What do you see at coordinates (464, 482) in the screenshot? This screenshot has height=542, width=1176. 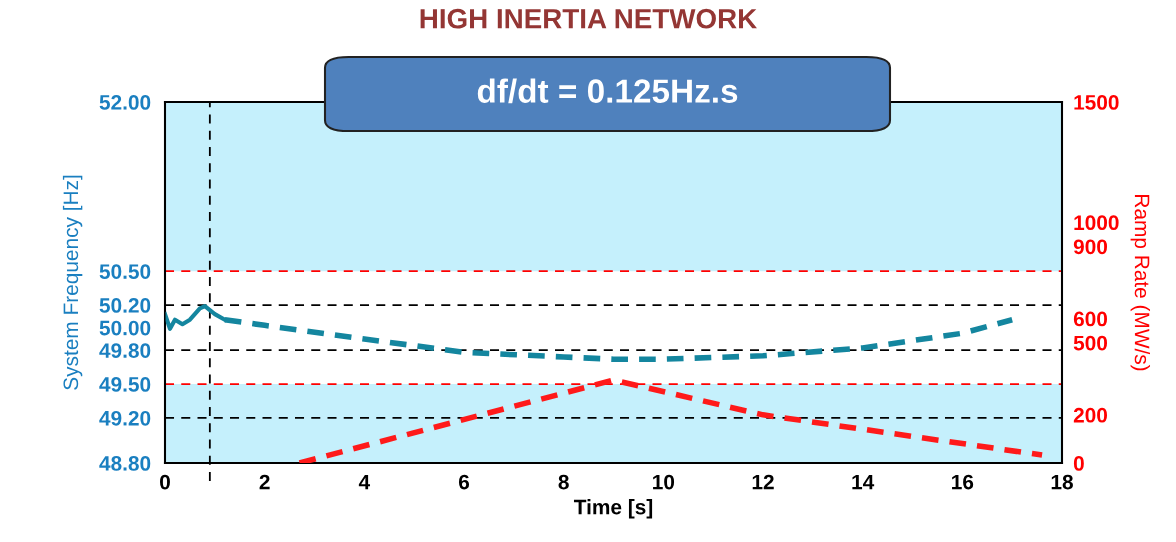 I see `x-tick-label: 6` at bounding box center [464, 482].